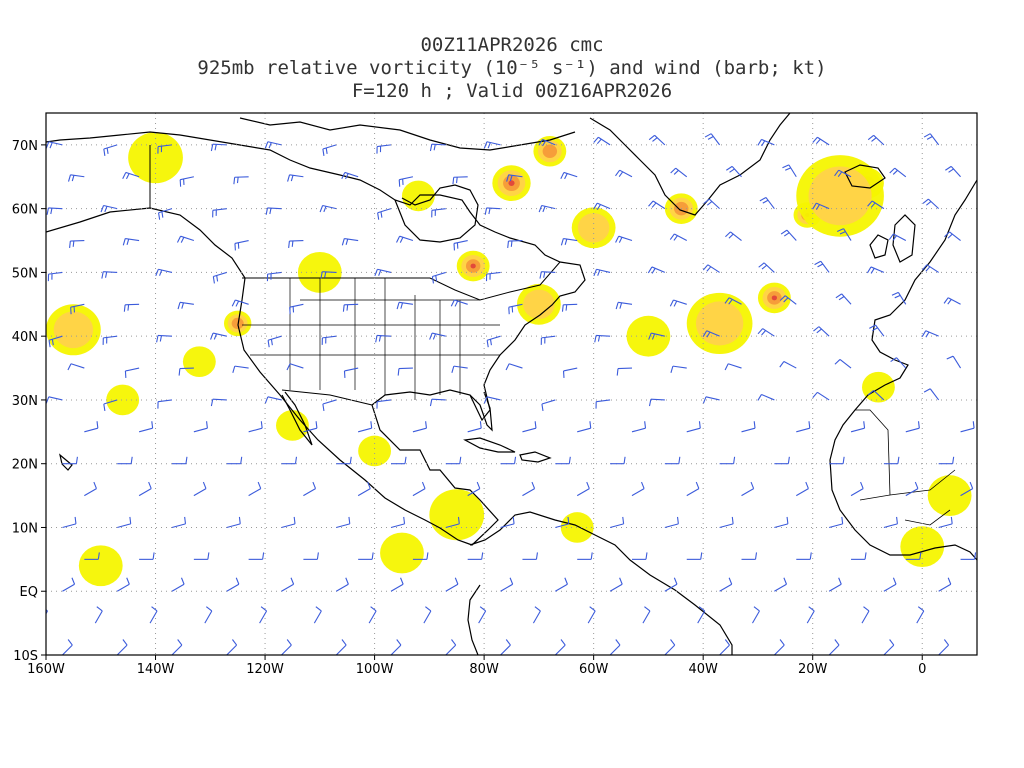 This screenshot has height=768, width=1024. Describe the element at coordinates (892, 238) in the screenshot. I see `british-isles-coastline` at that location.